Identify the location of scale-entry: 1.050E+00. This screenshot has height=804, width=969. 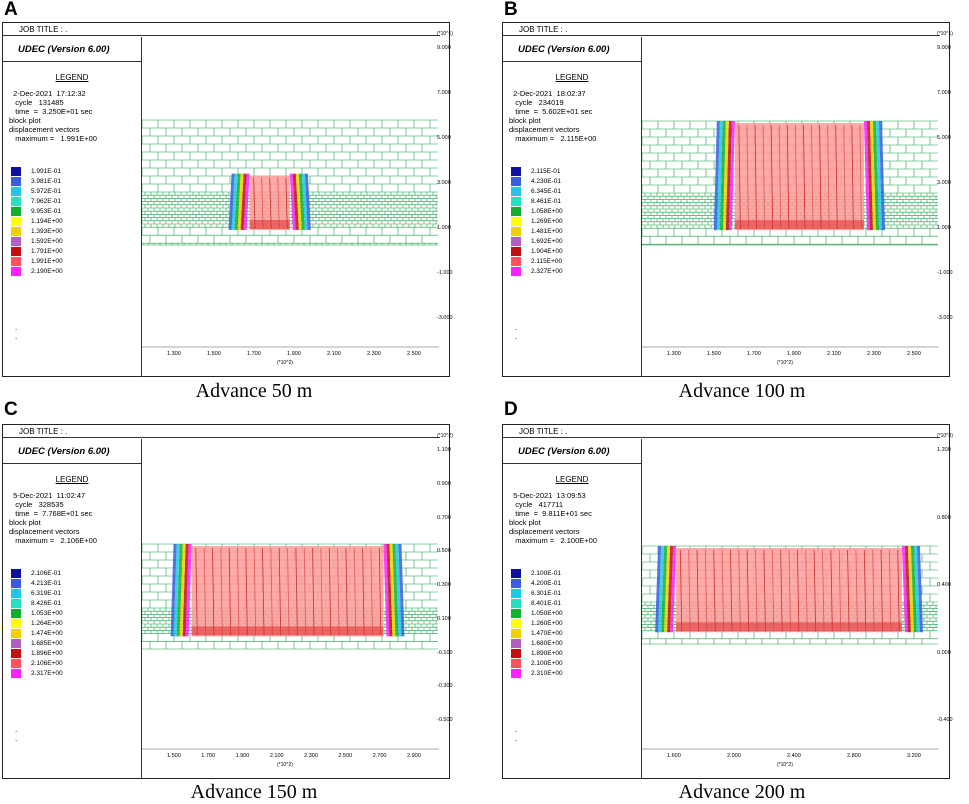
(537, 613).